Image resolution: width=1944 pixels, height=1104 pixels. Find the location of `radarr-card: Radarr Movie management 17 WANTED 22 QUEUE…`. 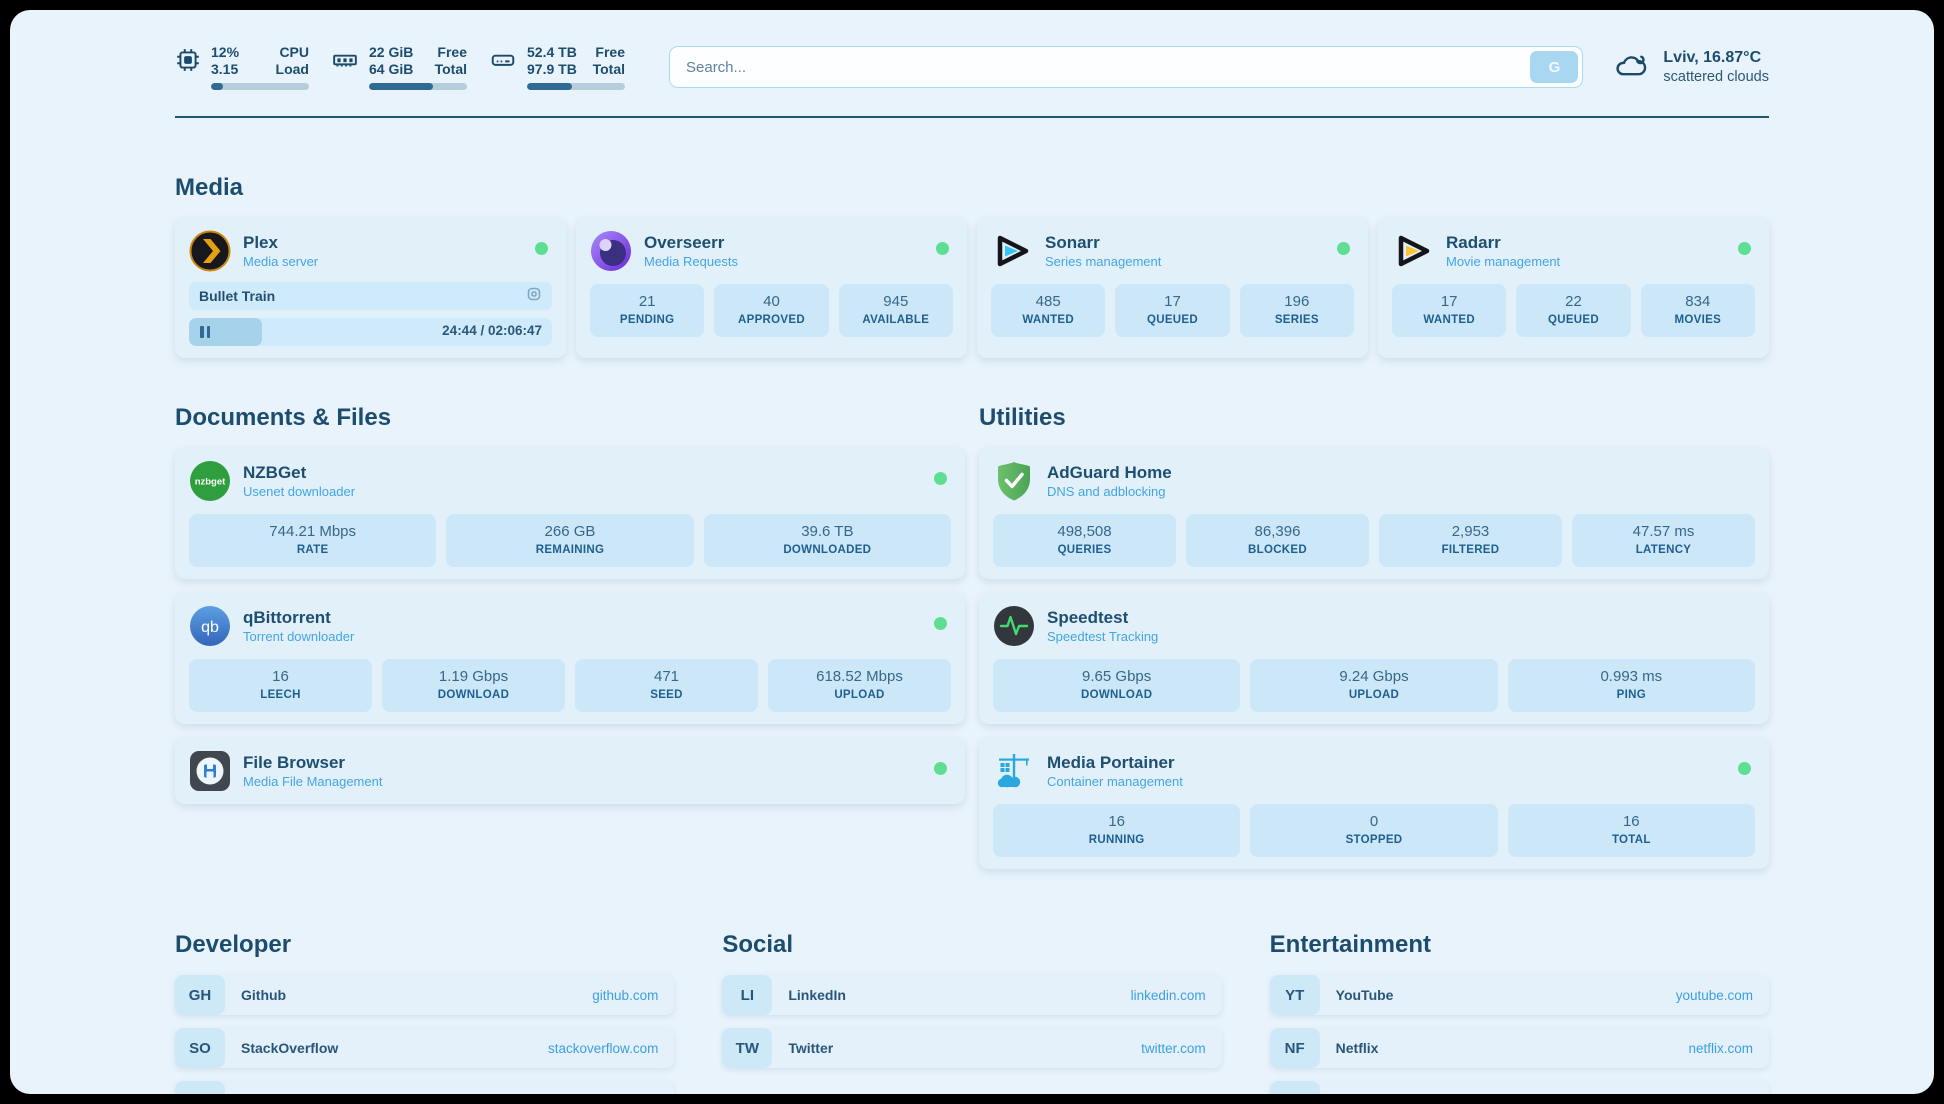

radarr-card: Radarr Movie management 17 WANTED 22 QUEUE… is located at coordinates (1573, 288).